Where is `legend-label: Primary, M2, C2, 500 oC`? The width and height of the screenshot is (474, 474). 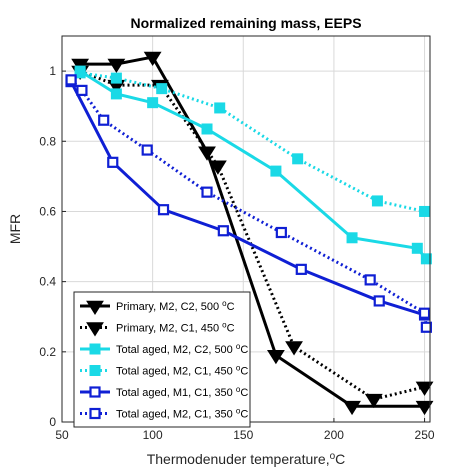
legend-label: Primary, M2, C2, 500 oC is located at coordinates (175, 306).